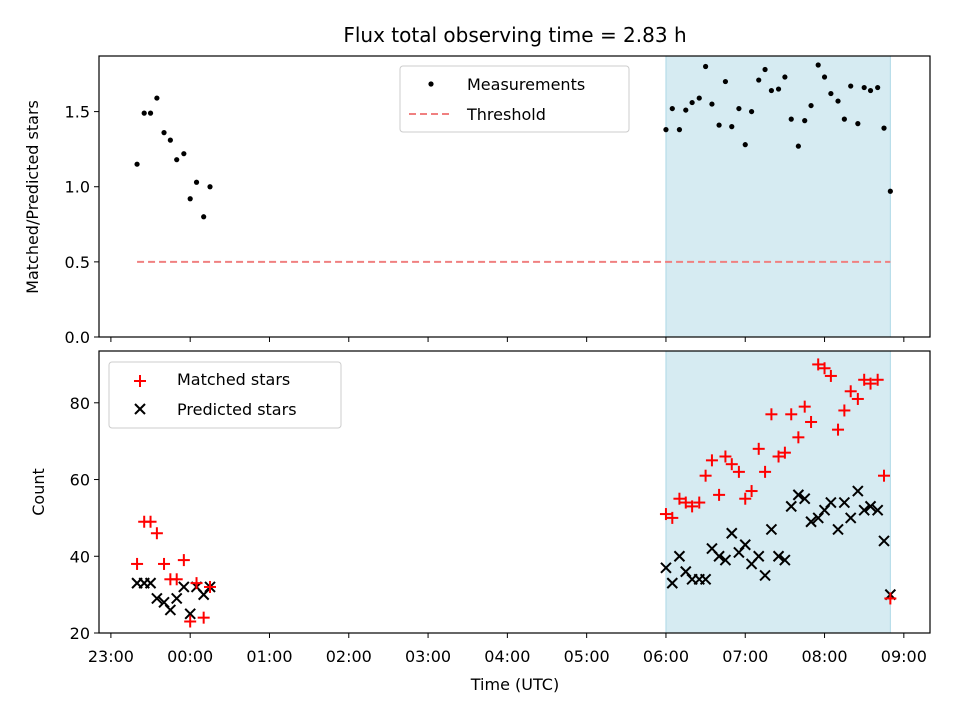 The height and width of the screenshot is (720, 960). What do you see at coordinates (526, 84) in the screenshot?
I see `legend-measurements-label: Measurements` at bounding box center [526, 84].